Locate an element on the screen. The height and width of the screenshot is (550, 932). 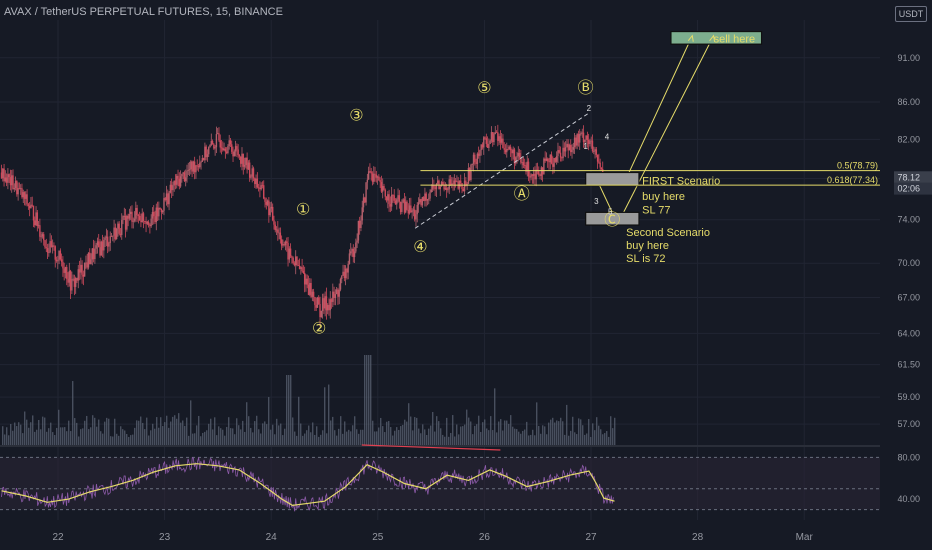
fib-label: 0.618(77.34) is located at coordinates (852, 180).